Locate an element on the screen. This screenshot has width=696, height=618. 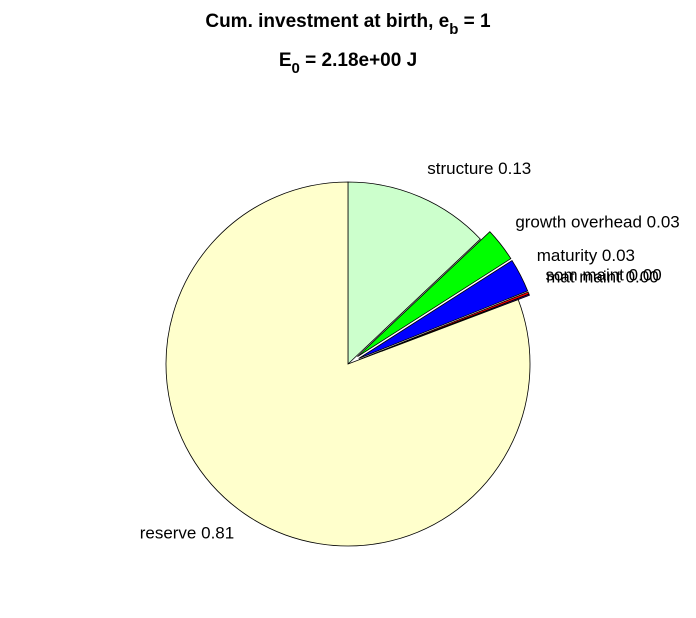
slice-label: mat maint 0.00 is located at coordinates (602, 276).